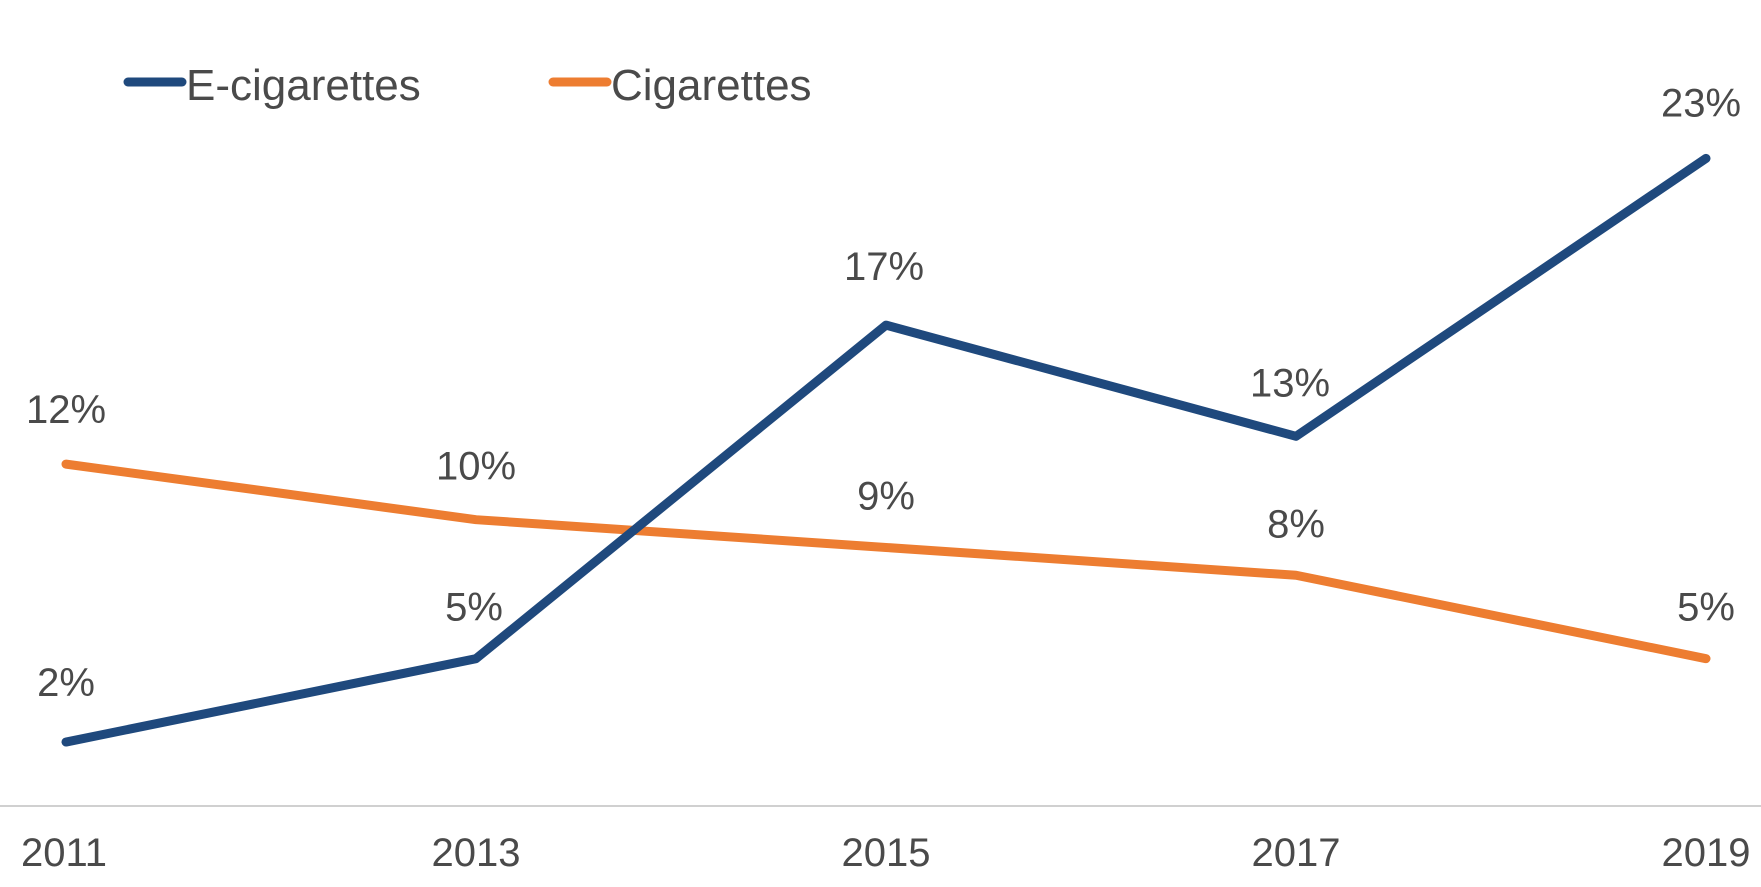 This screenshot has width=1761, height=887. Describe the element at coordinates (474, 608) in the screenshot. I see `data-label-e-cigarettes-2013: 5%` at that location.